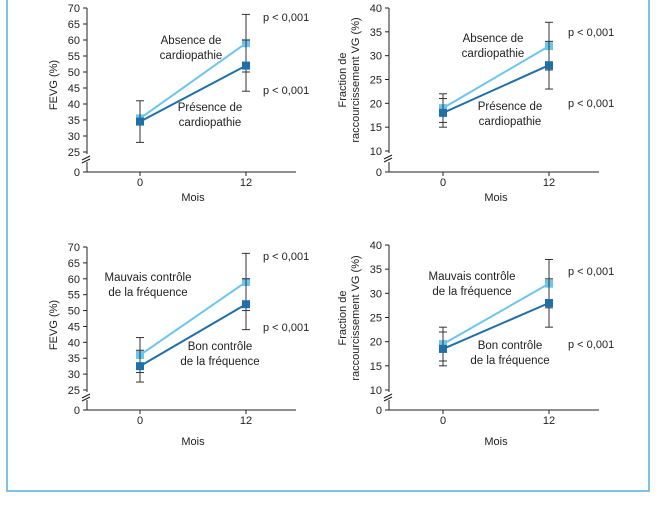 The image size is (661, 516). I want to click on figure-caption, so click(326, 508).